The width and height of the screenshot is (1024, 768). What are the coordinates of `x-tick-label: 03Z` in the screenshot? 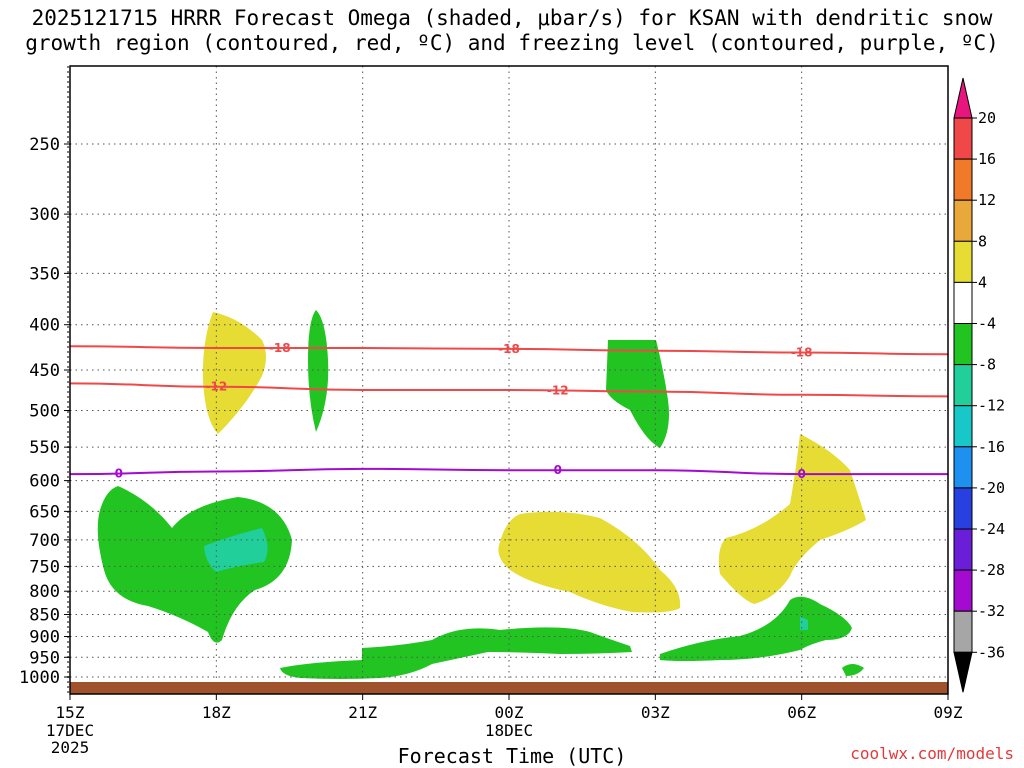 It's located at (655, 712).